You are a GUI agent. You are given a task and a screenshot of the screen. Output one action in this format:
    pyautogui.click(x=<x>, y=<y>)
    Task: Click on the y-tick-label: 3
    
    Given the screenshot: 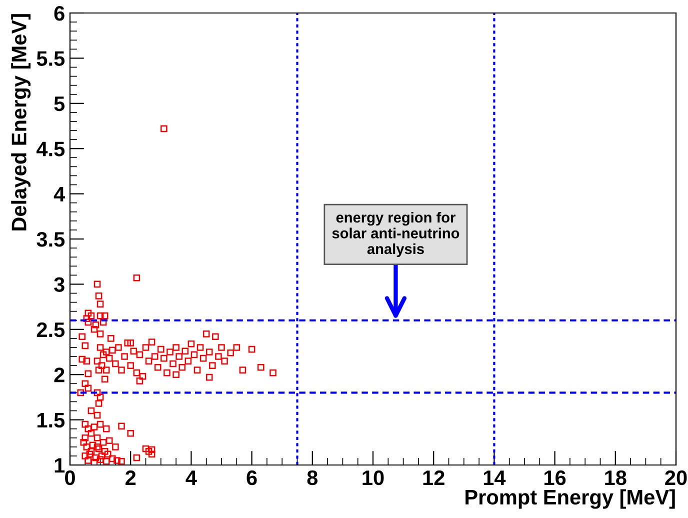 What is the action you would take?
    pyautogui.click(x=59, y=284)
    